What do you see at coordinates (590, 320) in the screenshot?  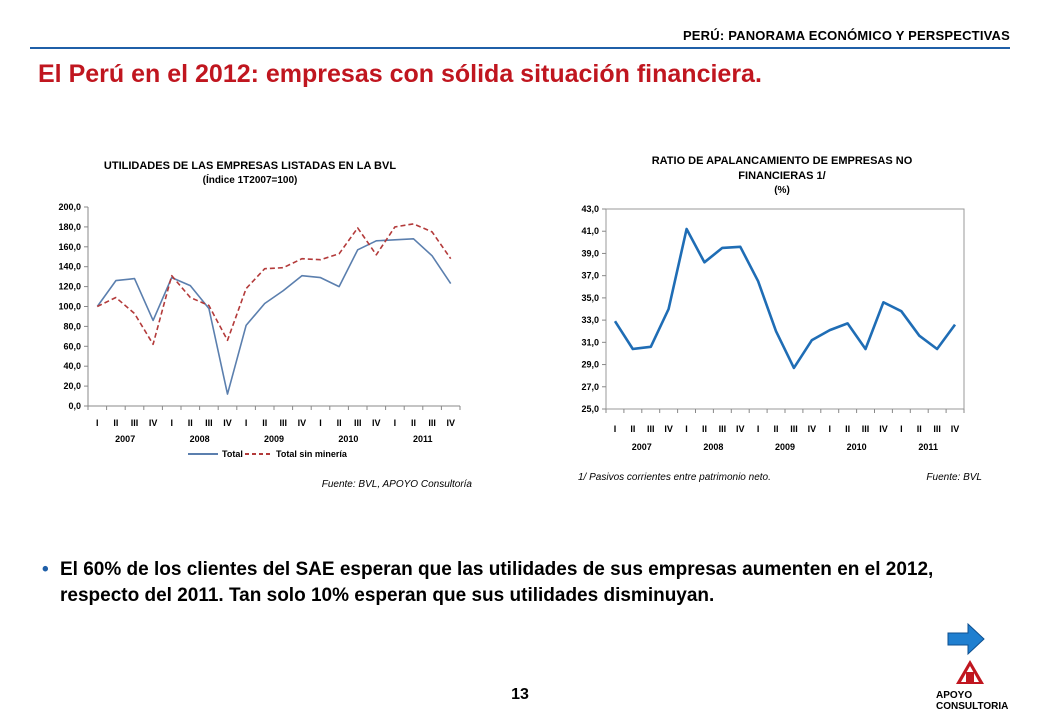 I see `chart2-ytick-label: 33,0` at bounding box center [590, 320].